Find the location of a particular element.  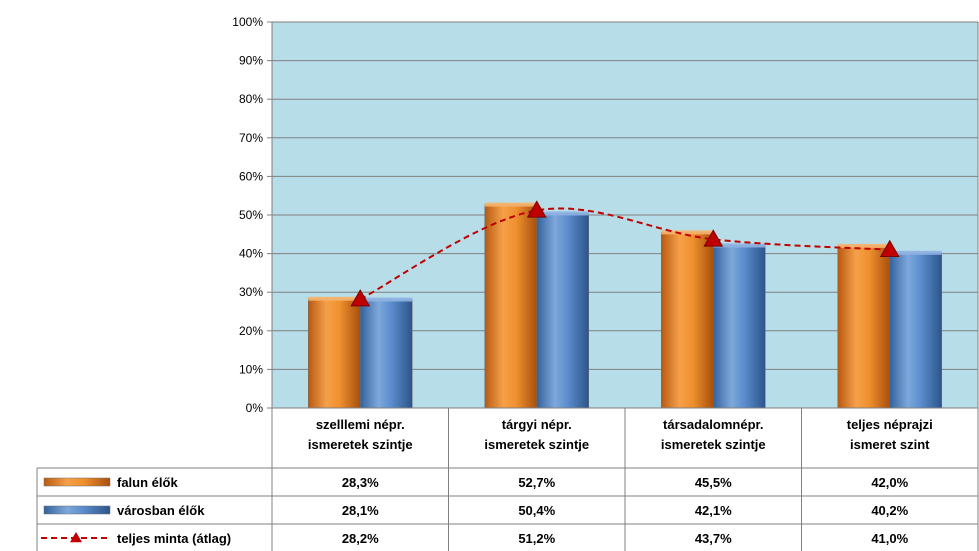

legend-key-marker is located at coordinates (76, 537).